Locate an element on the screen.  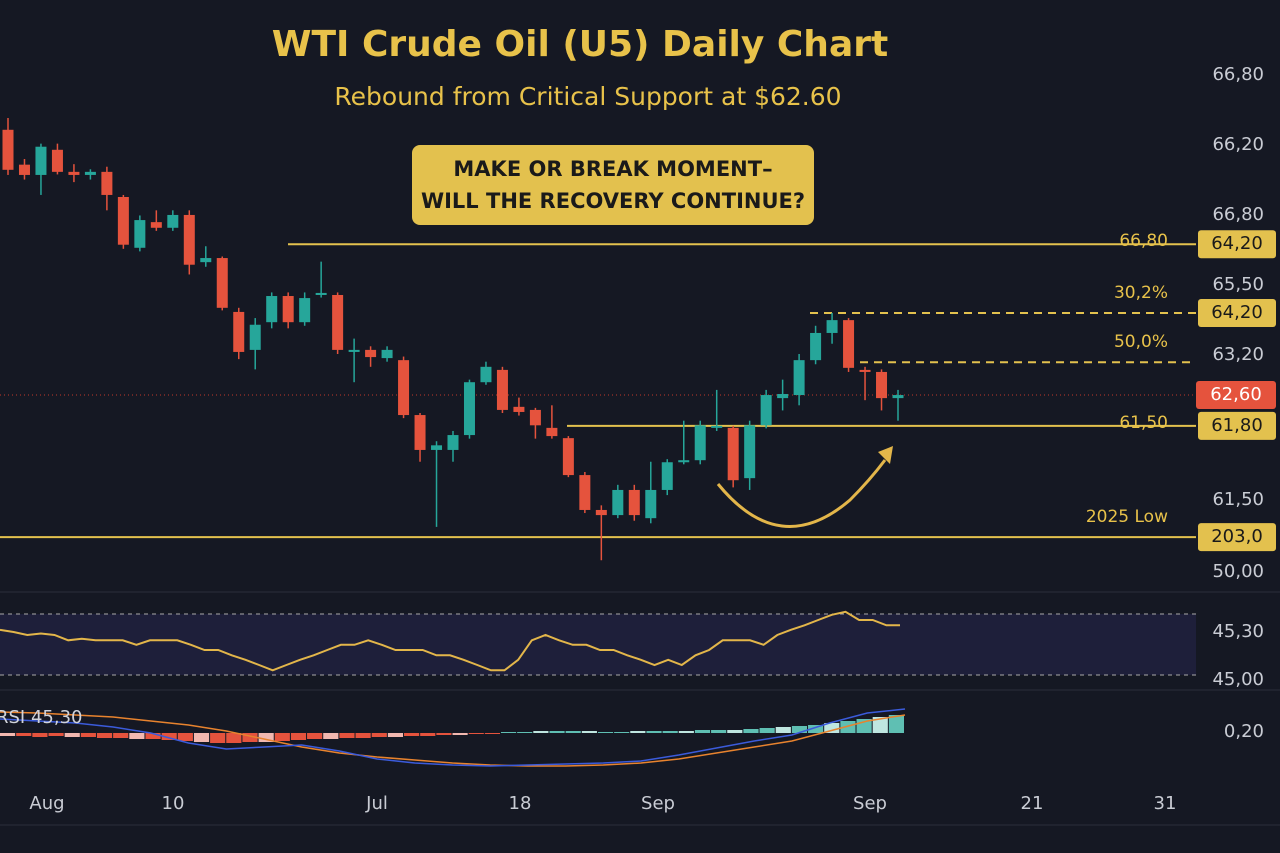
current-price-label: 62,60 is located at coordinates (1236, 394).